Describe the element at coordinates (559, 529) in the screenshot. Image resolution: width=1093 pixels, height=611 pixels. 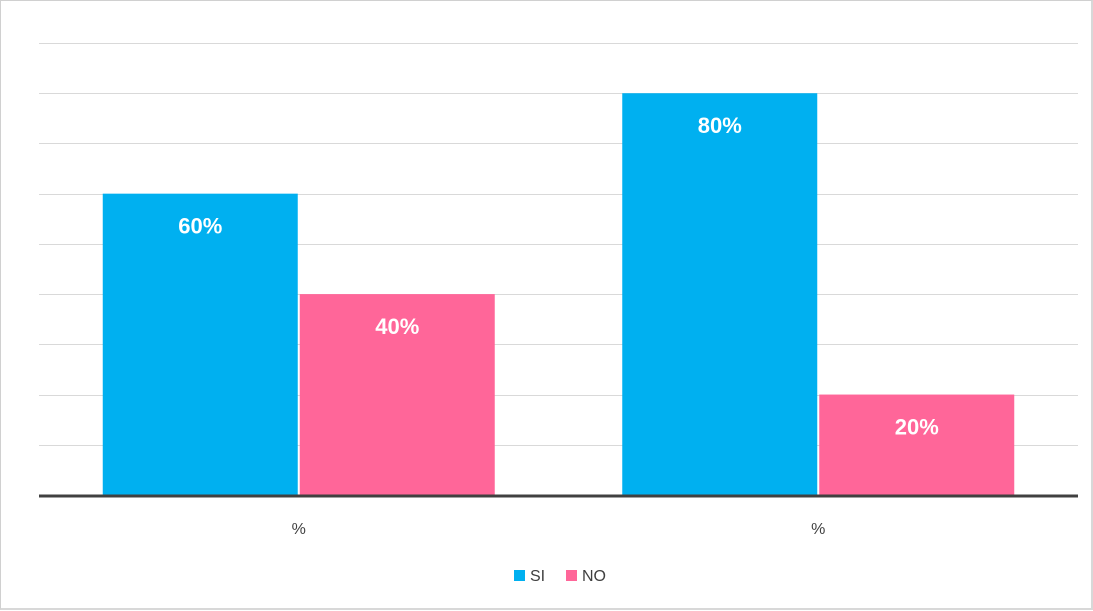
I see `category-labels: %%` at that location.